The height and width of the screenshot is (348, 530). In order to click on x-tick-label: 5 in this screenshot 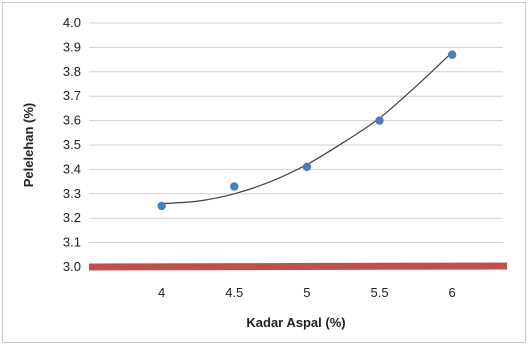, I will do `click(306, 292)`.